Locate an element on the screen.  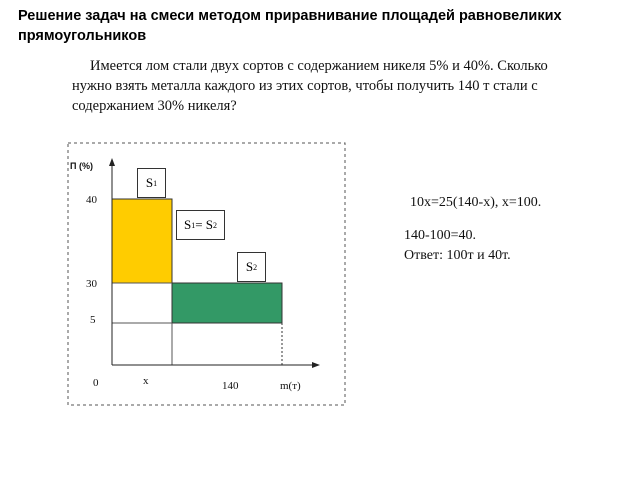
x-label: x is located at coordinates (146, 381).